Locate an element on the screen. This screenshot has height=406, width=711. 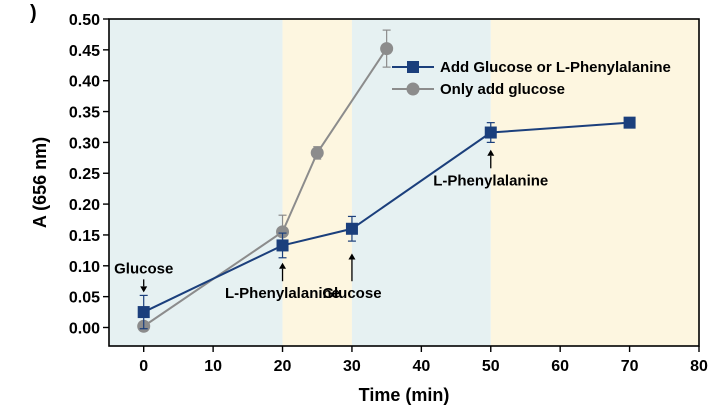
legend-label: Add Glucose or L-Phenylalanine is located at coordinates (555, 67).